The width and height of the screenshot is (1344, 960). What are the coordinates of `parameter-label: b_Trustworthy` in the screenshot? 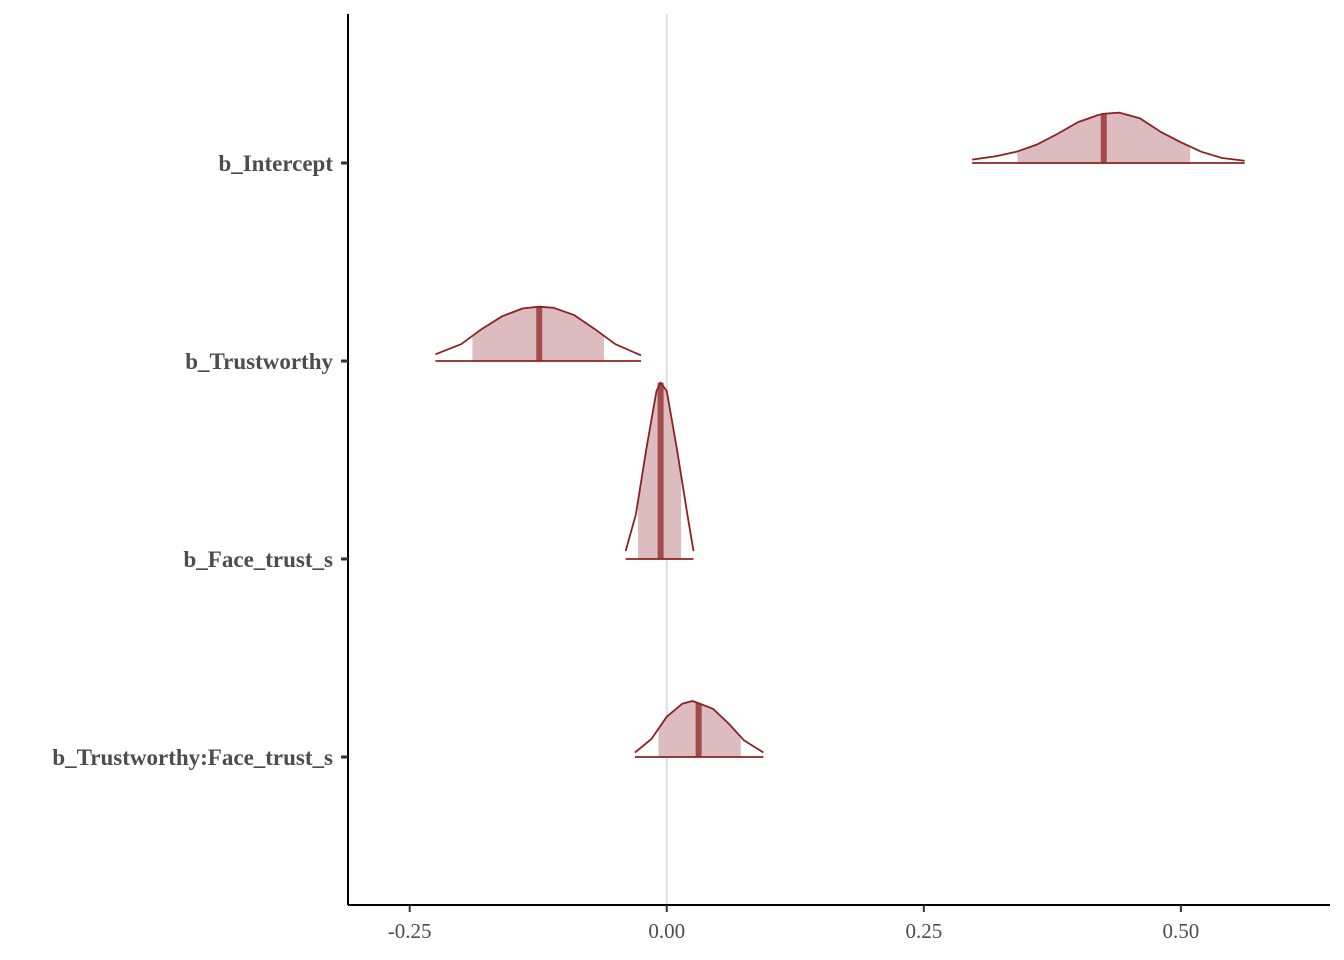 It's located at (259, 361).